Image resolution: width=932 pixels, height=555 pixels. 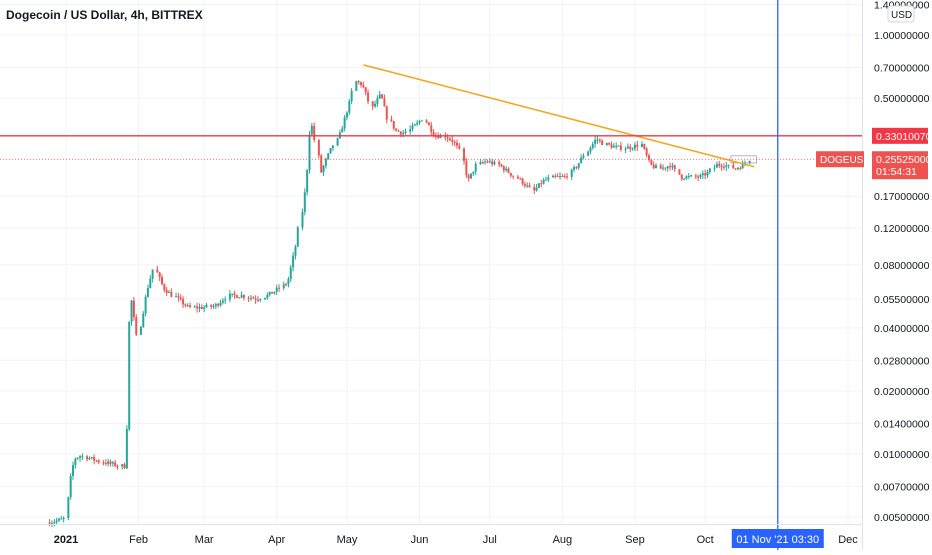 I want to click on x-tick-label: Feb, so click(x=138, y=540).